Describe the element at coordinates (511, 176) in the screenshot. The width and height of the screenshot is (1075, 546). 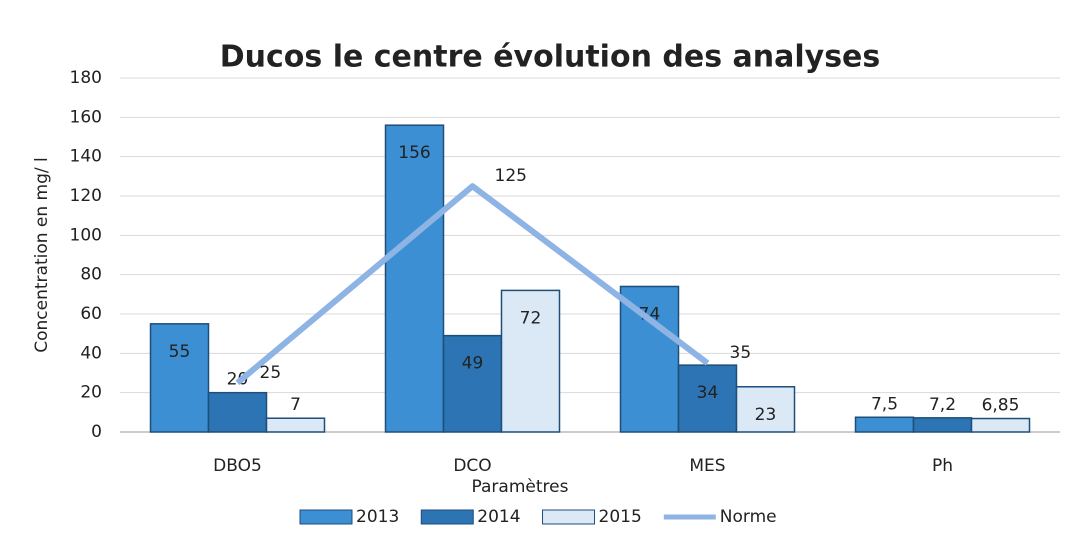
I see `data-label: 125` at that location.